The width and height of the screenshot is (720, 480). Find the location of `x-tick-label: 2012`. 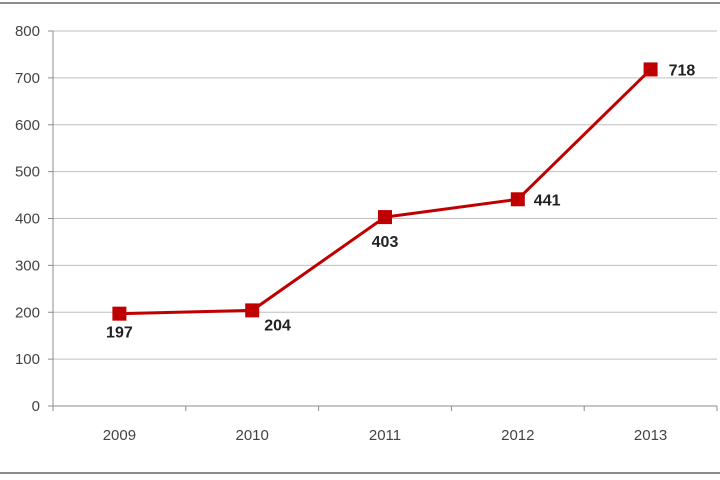

x-tick-label: 2012 is located at coordinates (517, 435).